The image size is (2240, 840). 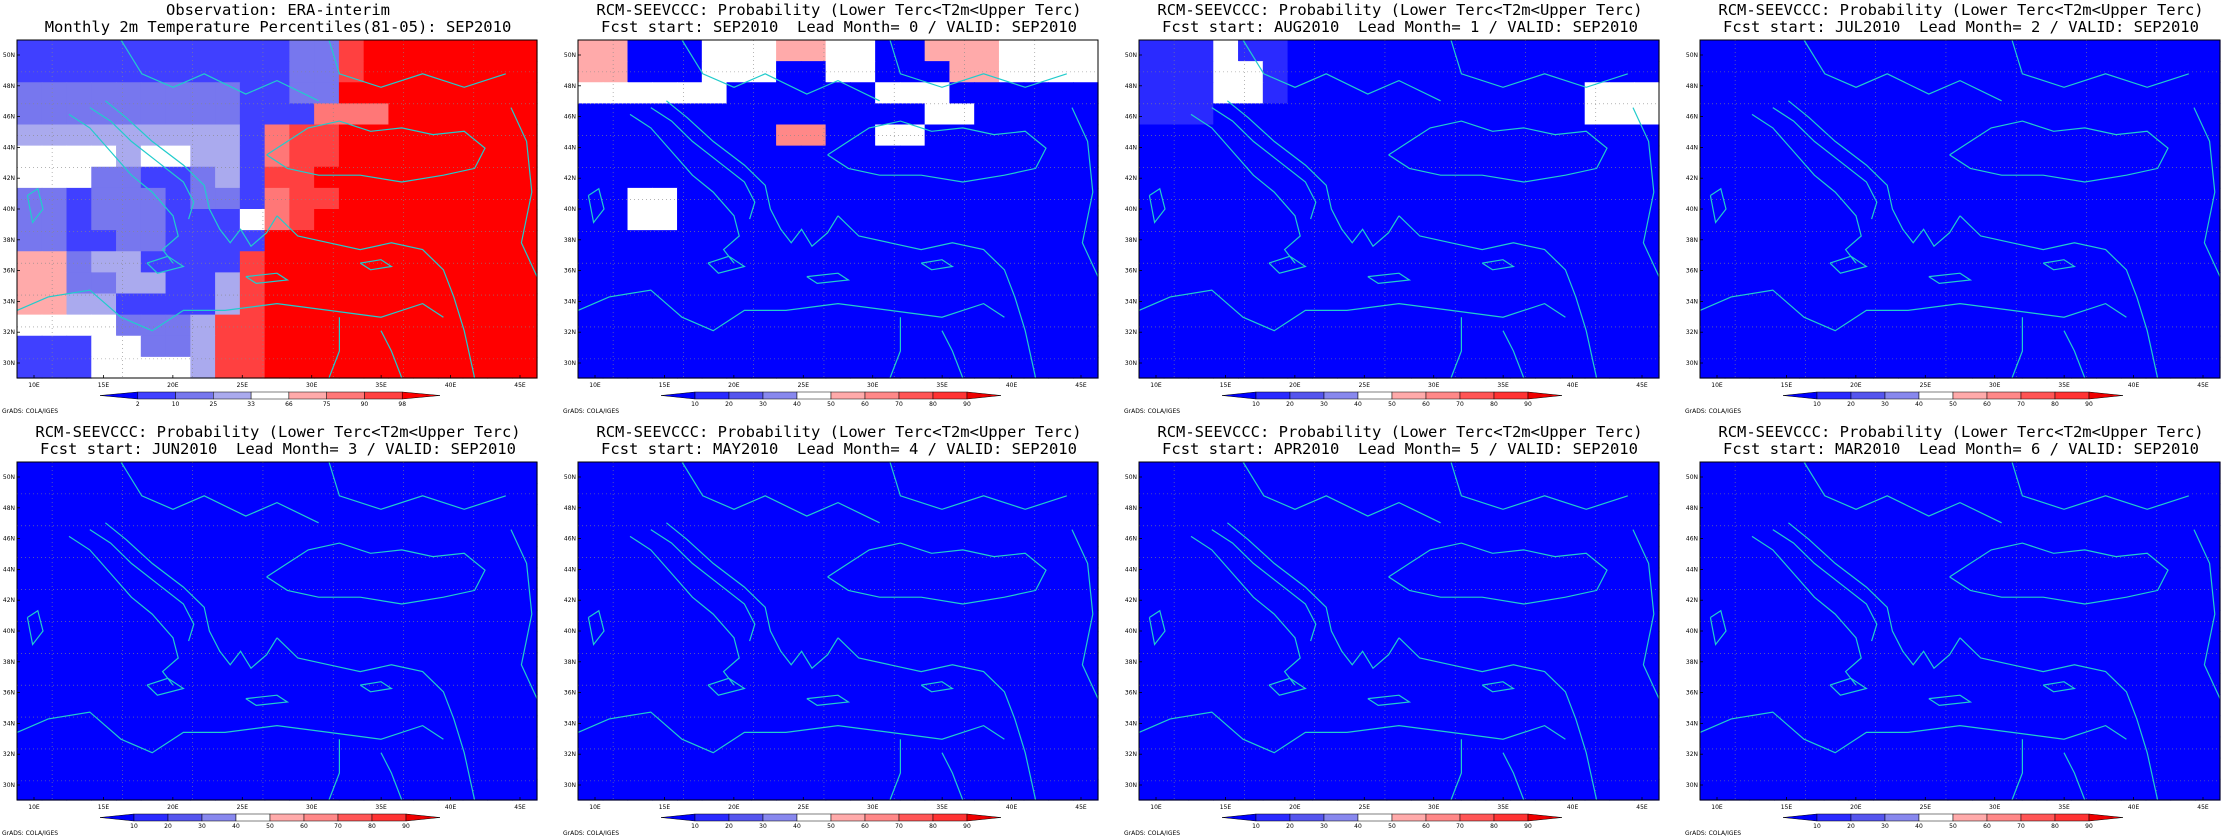 I want to click on y-tick-label: 30N, so click(x=1131, y=363).